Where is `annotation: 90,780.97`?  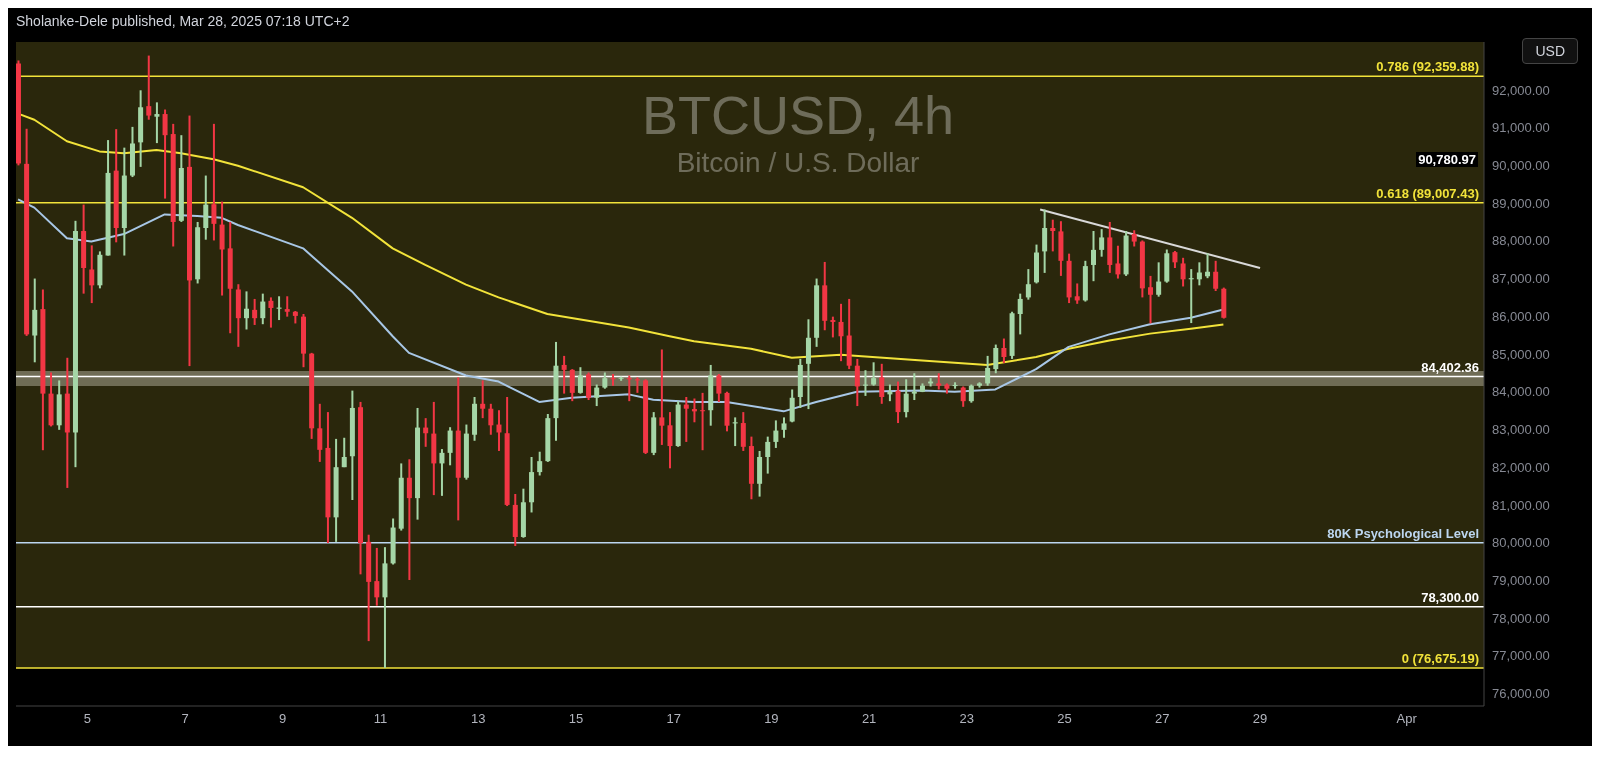 annotation: 90,780.97 is located at coordinates (1447, 159).